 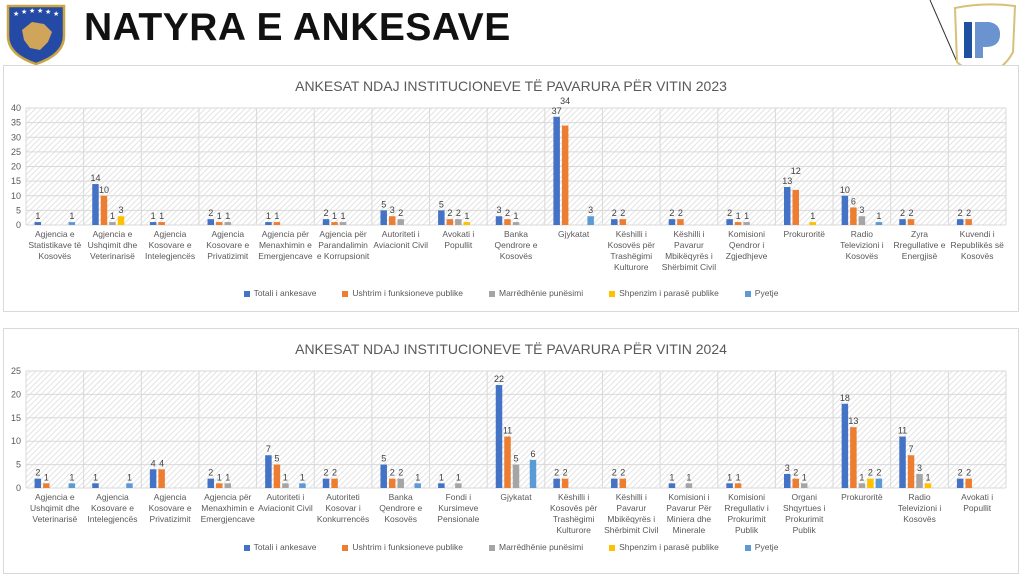 I want to click on category-label: Komisioni Qendror i Zgjedhjeve, so click(x=746, y=245).